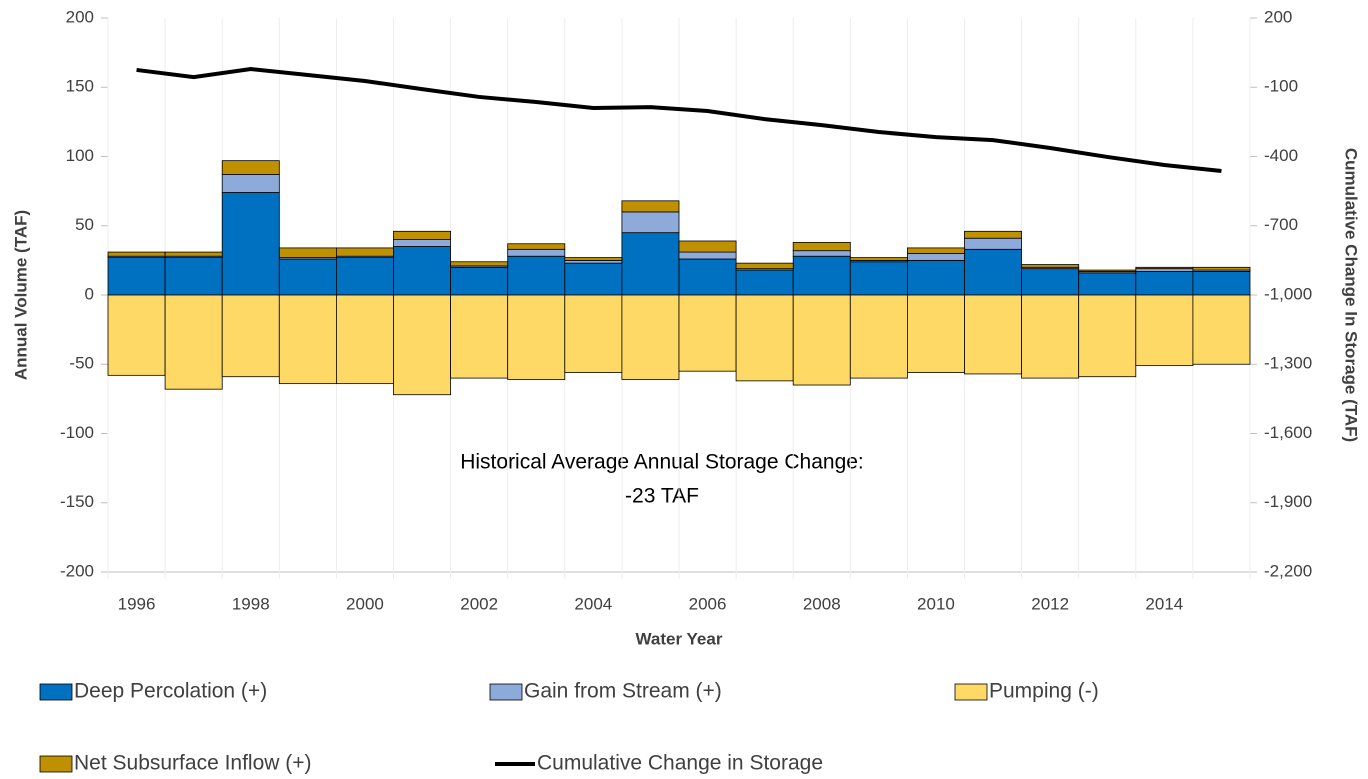 The height and width of the screenshot is (779, 1368). I want to click on legend-label: Cumulative Change in Storage, so click(680, 763).